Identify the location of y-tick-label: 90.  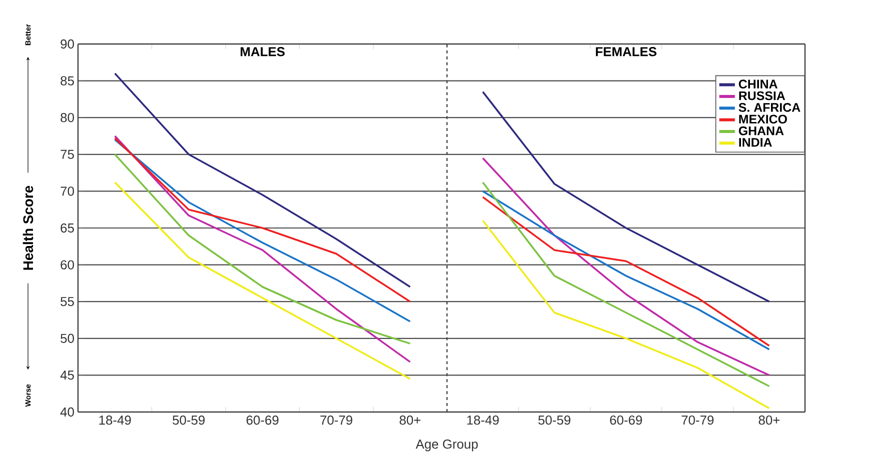
(67, 44).